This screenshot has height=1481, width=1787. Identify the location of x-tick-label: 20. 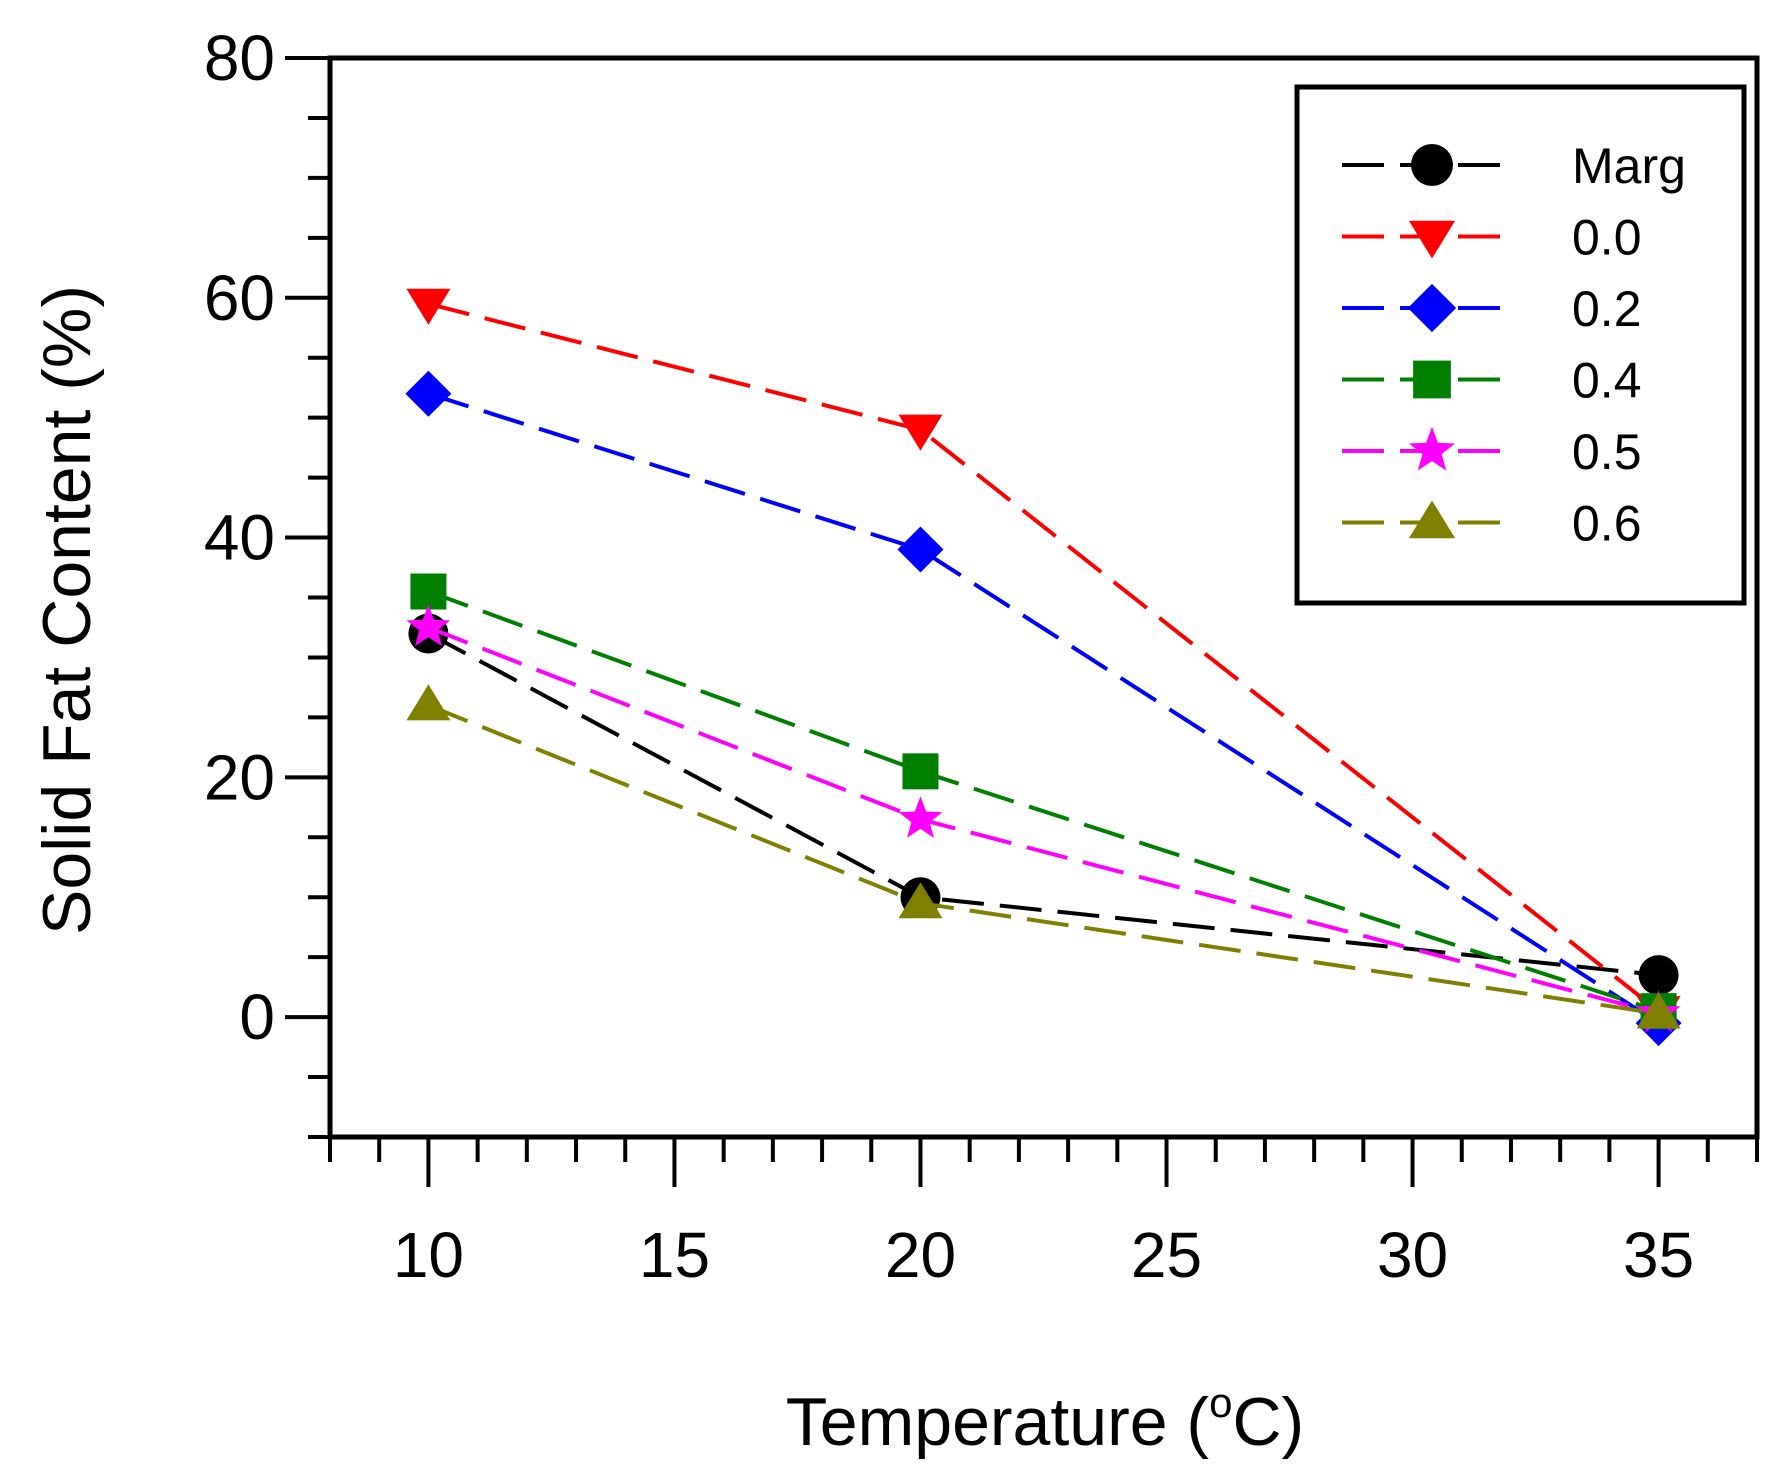
(920, 1255).